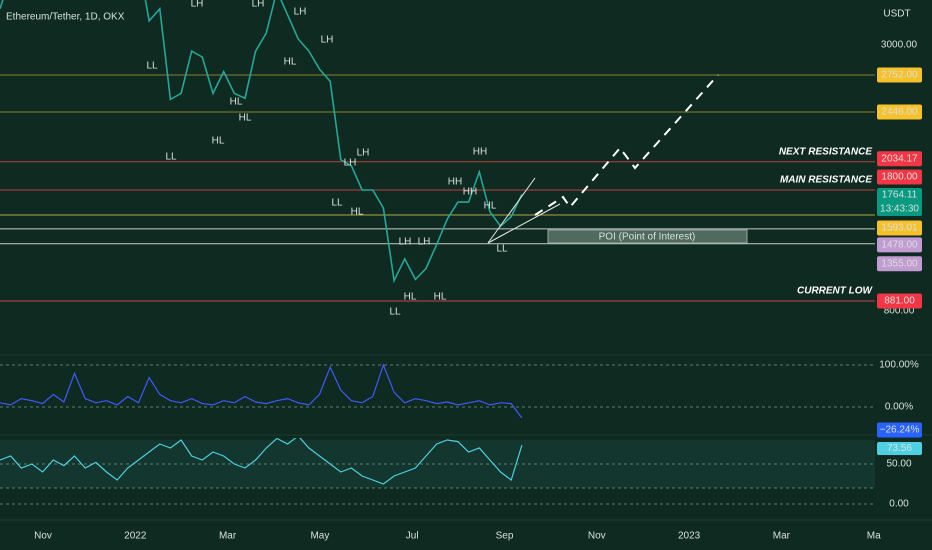  Describe the element at coordinates (626, 145) in the screenshot. I see `projection-path` at that location.